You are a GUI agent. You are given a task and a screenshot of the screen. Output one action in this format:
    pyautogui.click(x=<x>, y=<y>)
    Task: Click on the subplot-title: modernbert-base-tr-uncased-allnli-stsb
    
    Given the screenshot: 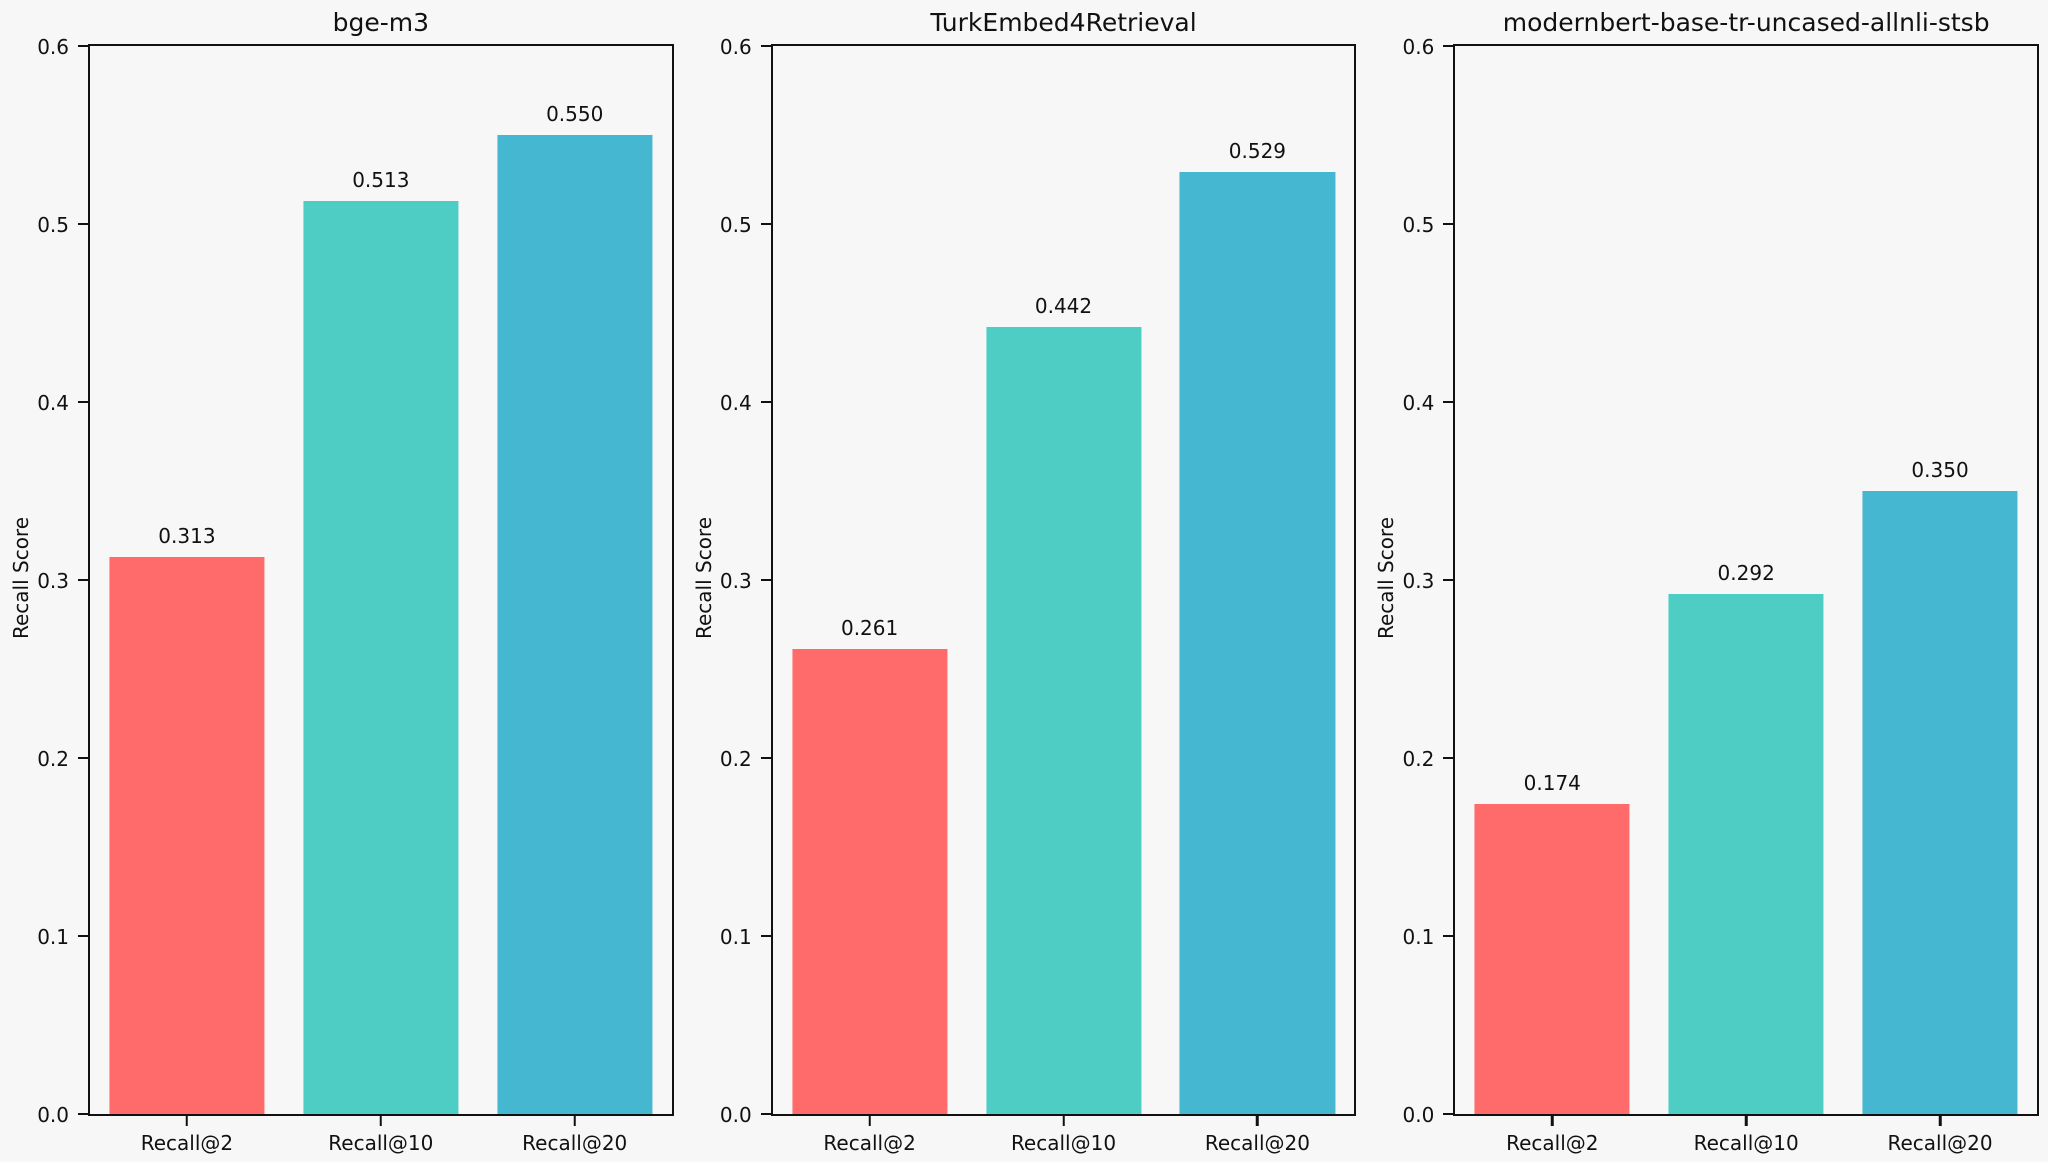 What is the action you would take?
    pyautogui.click(x=1746, y=22)
    